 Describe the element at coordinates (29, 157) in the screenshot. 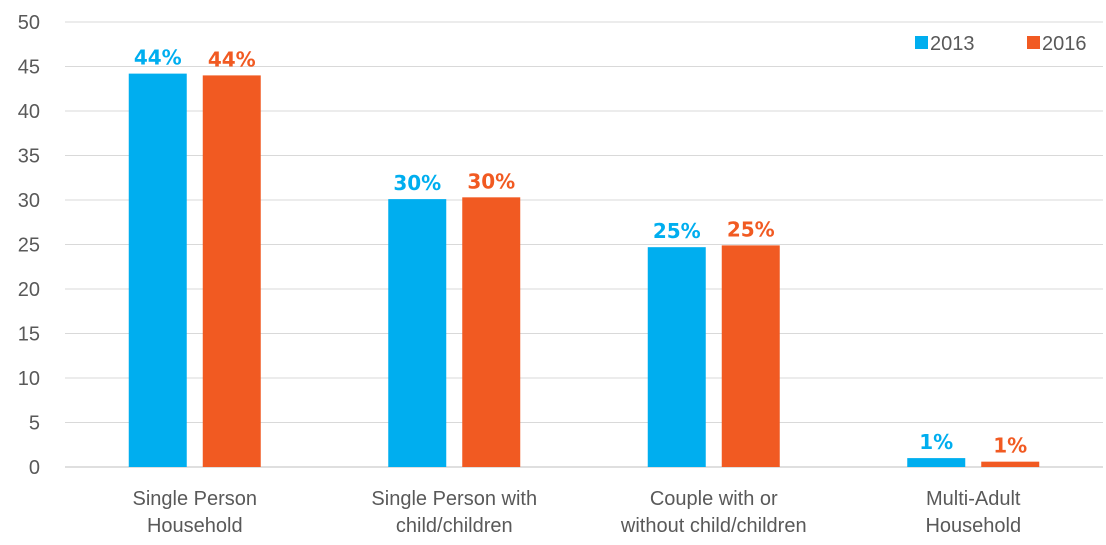

I see `y-tick-label: 35` at that location.